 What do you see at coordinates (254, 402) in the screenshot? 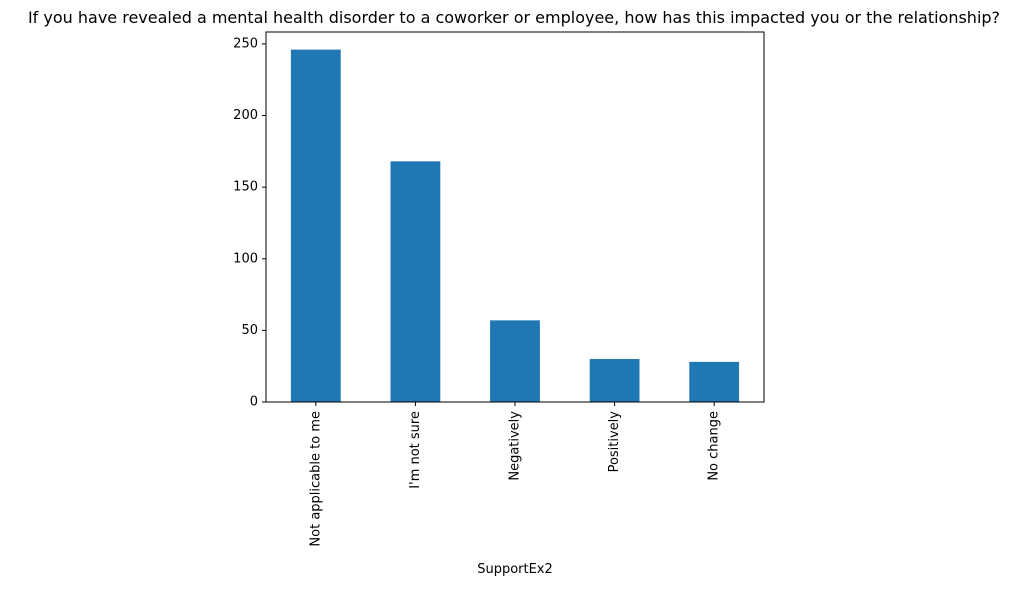
I see `y-tick-label: 0` at bounding box center [254, 402].